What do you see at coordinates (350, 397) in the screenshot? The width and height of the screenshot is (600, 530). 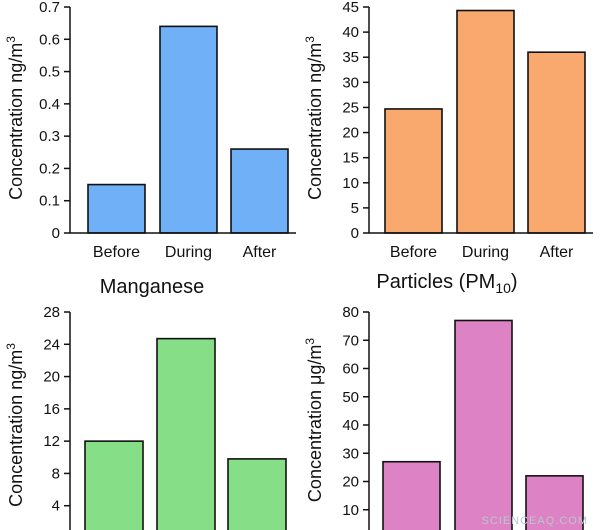 I see `y-tick-label: 50` at bounding box center [350, 397].